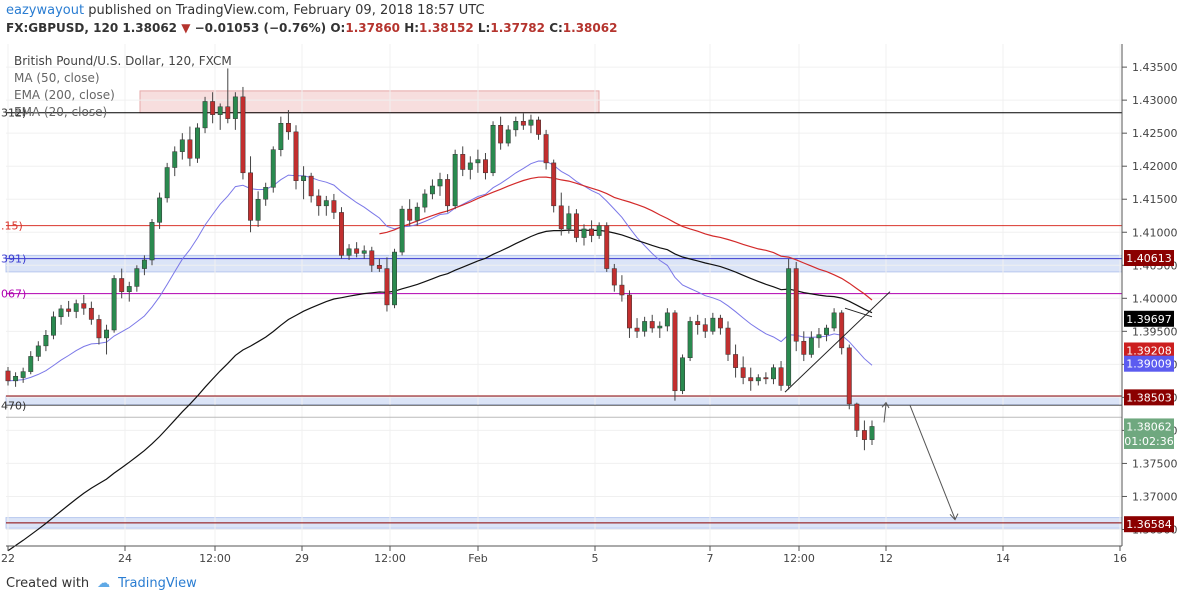  Describe the element at coordinates (837, 342) in the screenshot. I see `rising-trendline` at that location.